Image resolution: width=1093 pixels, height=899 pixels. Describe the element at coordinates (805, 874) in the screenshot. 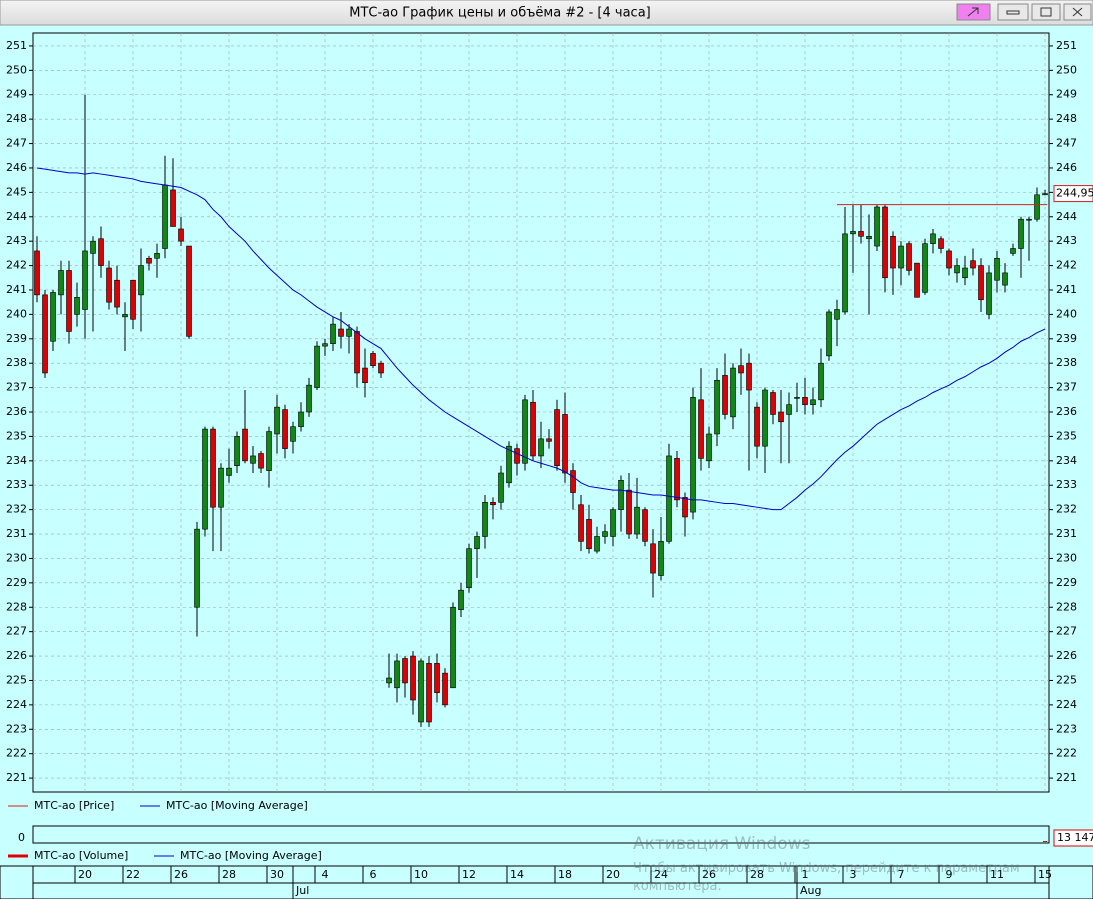

I see `x-tick-label: 1` at that location.